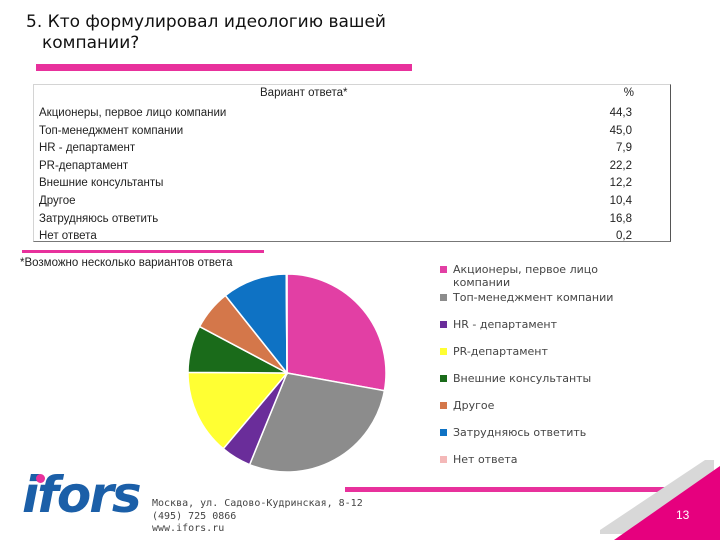  What do you see at coordinates (188, 528) in the screenshot?
I see `contact-website: www.ifors.ru` at bounding box center [188, 528].